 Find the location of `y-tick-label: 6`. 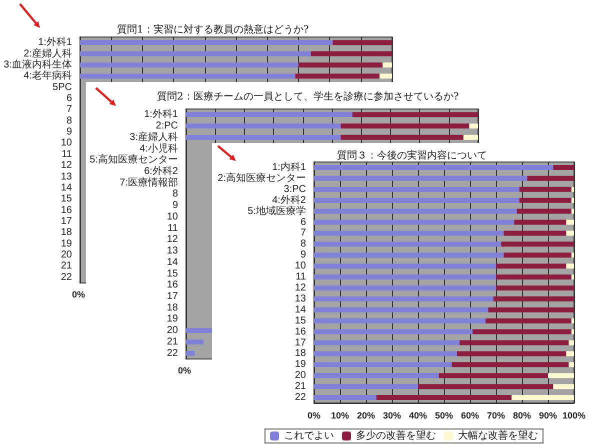

y-tick-label: 6 is located at coordinates (303, 222).